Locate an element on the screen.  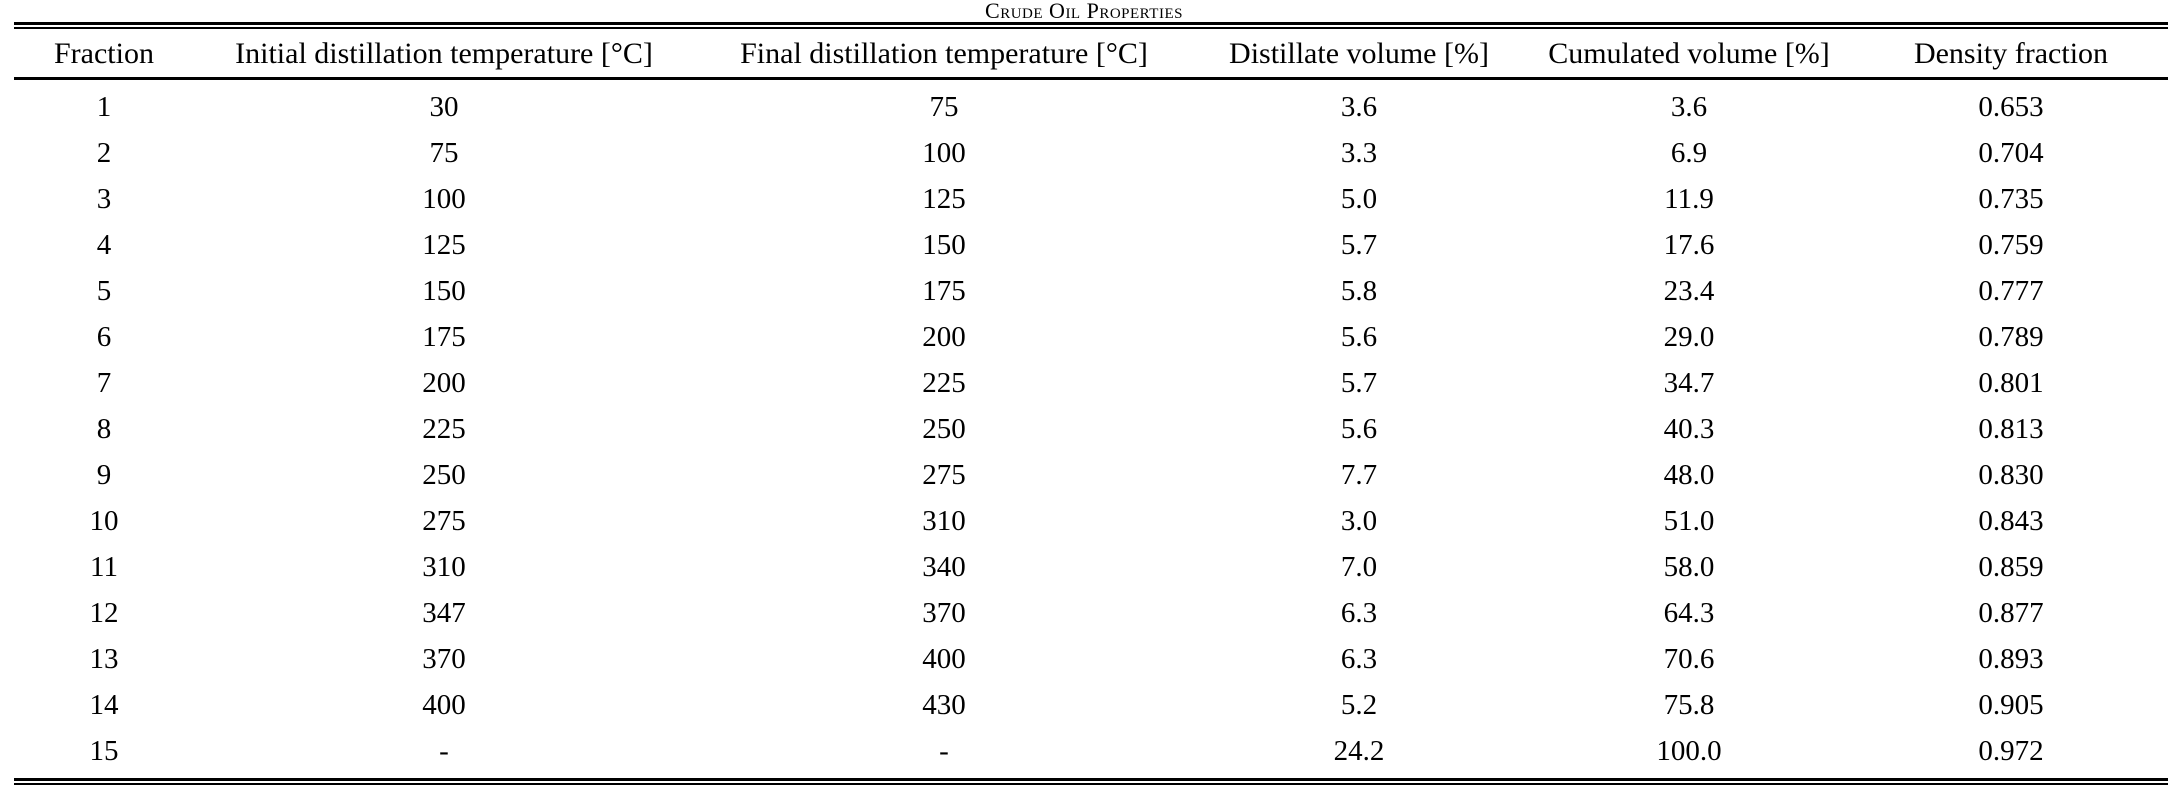
cell-fraction: 3 is located at coordinates (104, 199).